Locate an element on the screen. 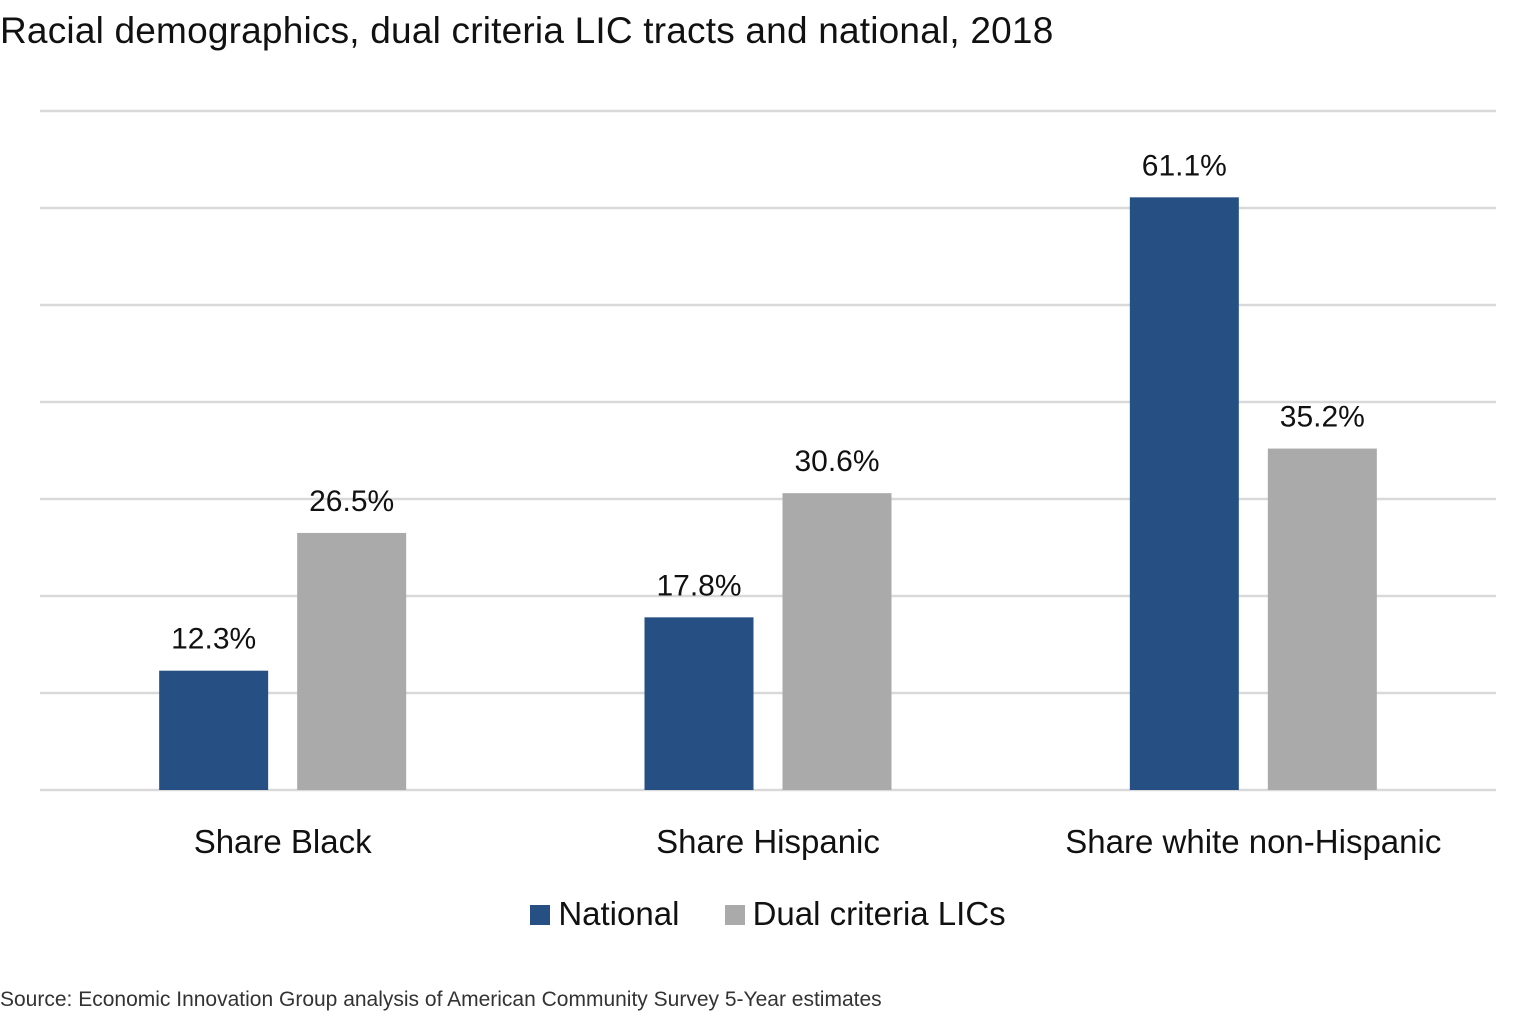 This screenshot has width=1536, height=1019. legend-label-national: National is located at coordinates (619, 914).